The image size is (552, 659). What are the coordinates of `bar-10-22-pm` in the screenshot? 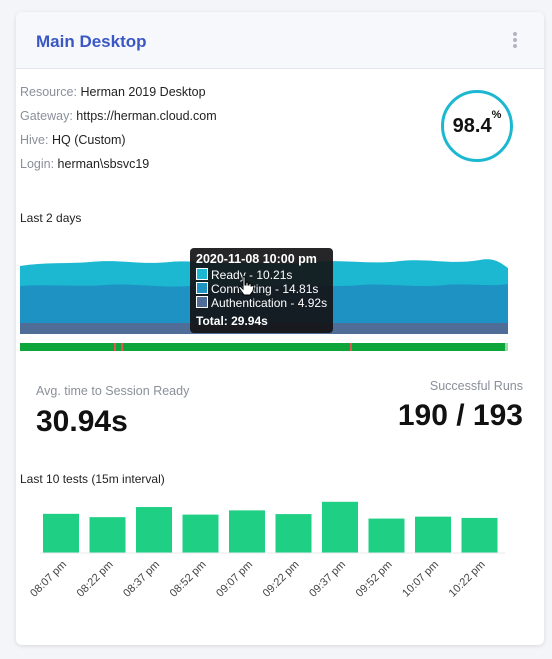 It's located at (479, 535).